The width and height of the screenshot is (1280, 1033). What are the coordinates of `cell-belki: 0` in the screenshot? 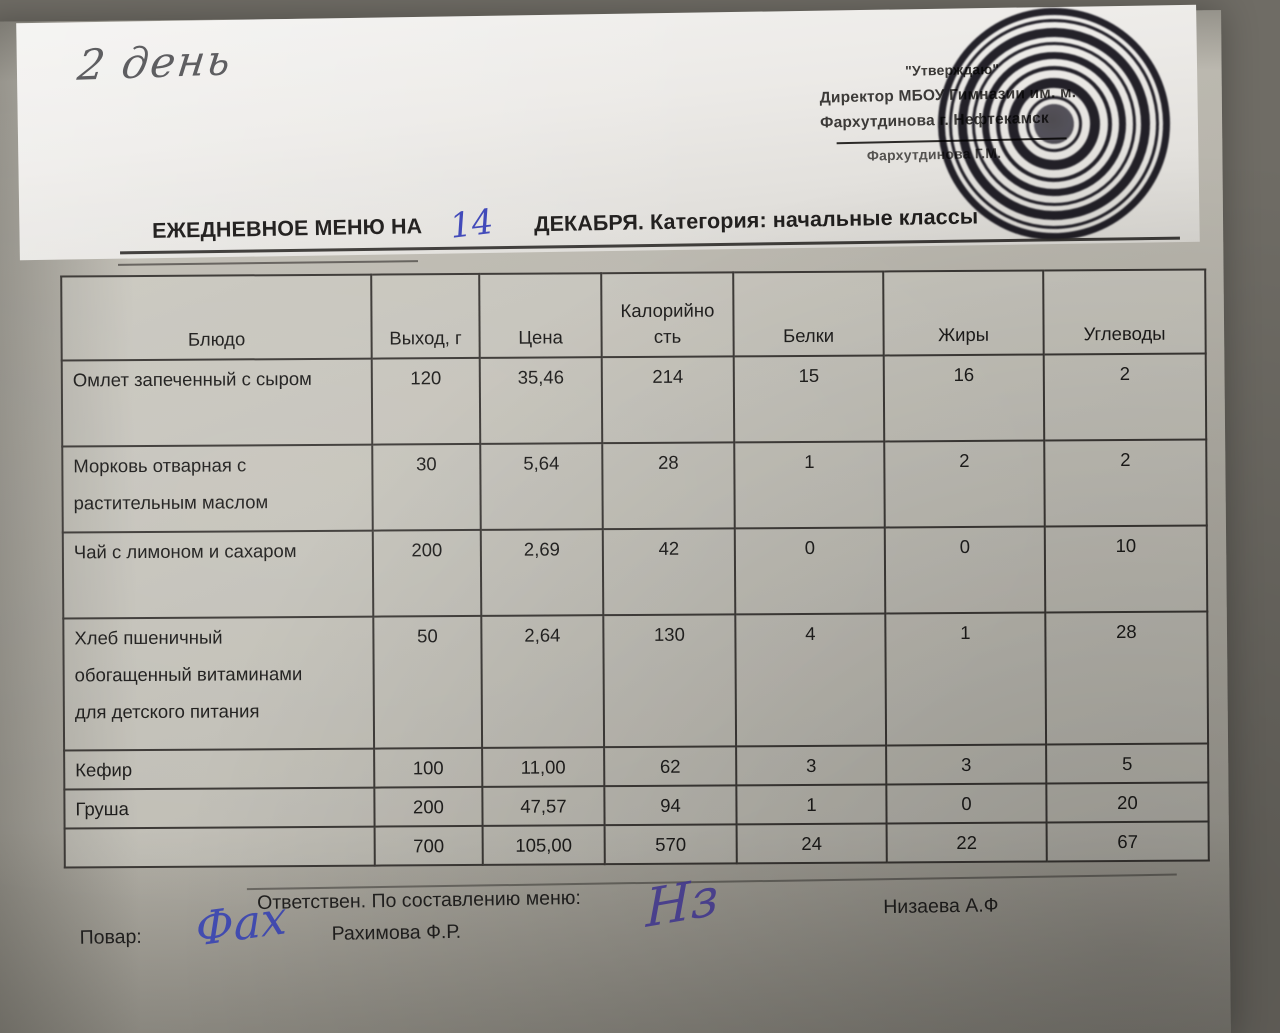 It's located at (810, 571).